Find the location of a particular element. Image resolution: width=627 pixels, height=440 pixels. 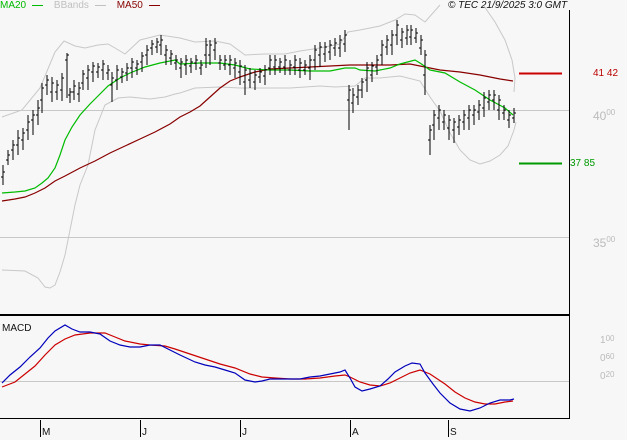

macd-label-020: 020 is located at coordinates (607, 376).